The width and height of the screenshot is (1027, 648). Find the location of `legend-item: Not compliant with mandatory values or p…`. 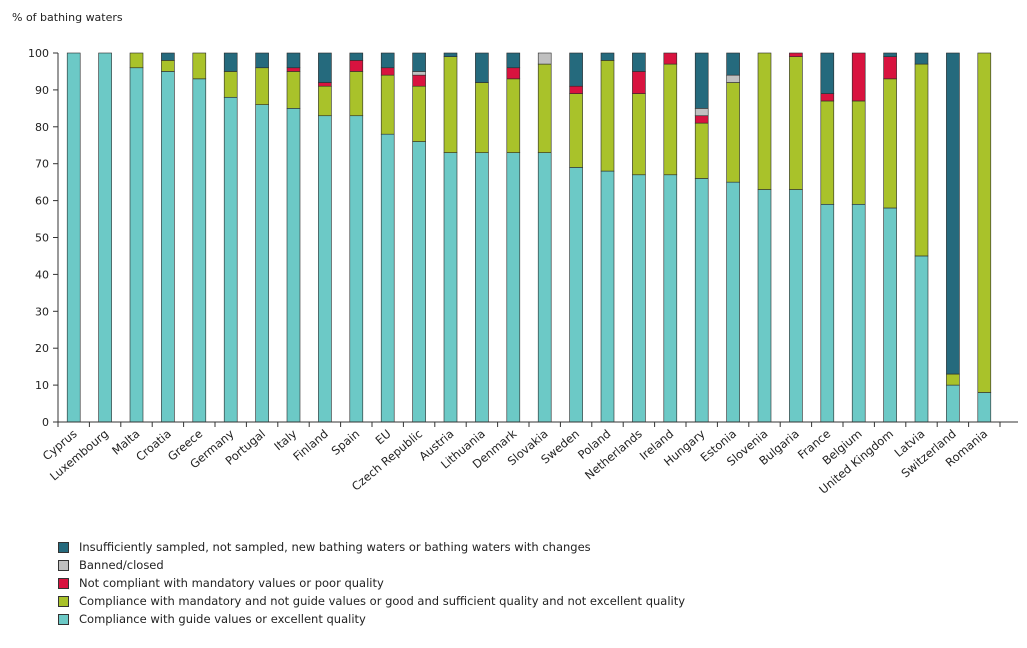

legend-item: Not compliant with mandatory values or p… is located at coordinates (371, 583).